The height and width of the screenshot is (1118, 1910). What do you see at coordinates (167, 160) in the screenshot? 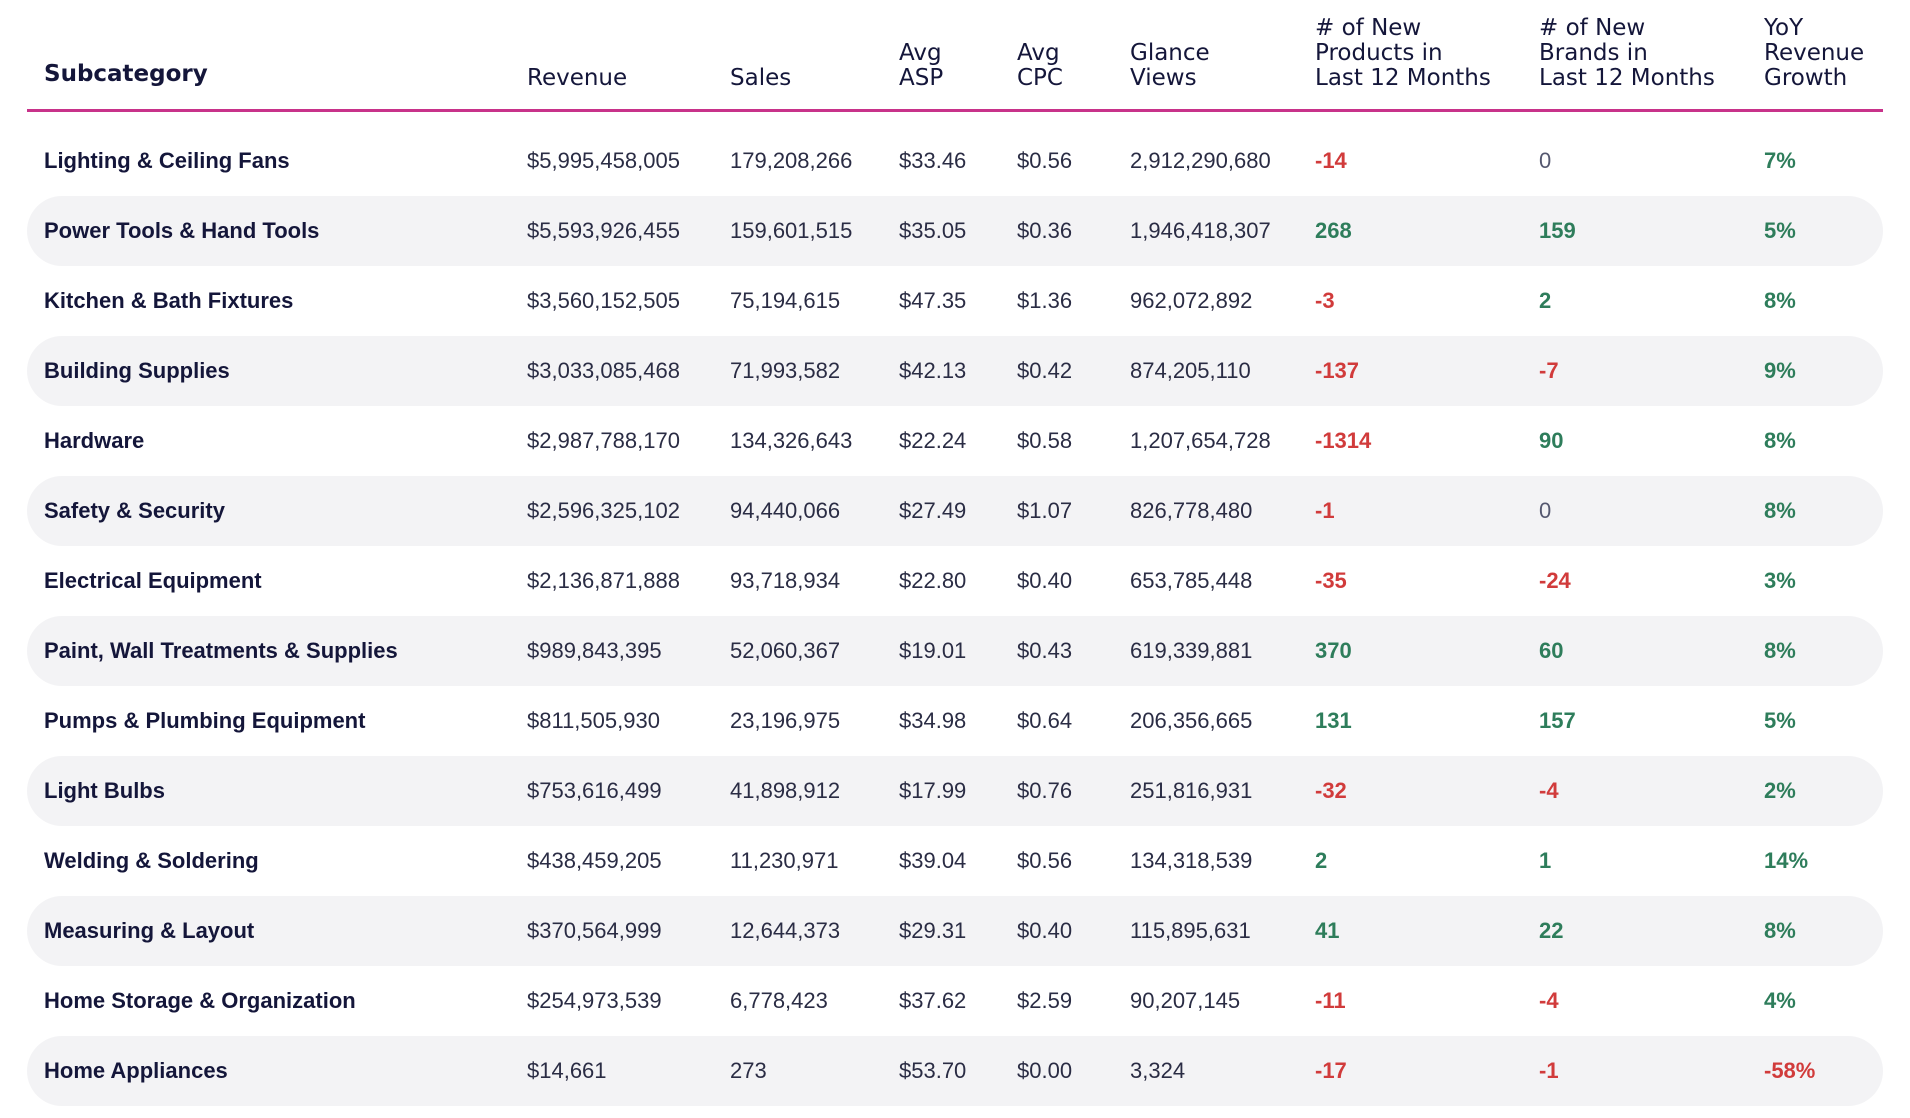
I see `subcategory-cell: Lighting & Ceiling Fans` at bounding box center [167, 160].